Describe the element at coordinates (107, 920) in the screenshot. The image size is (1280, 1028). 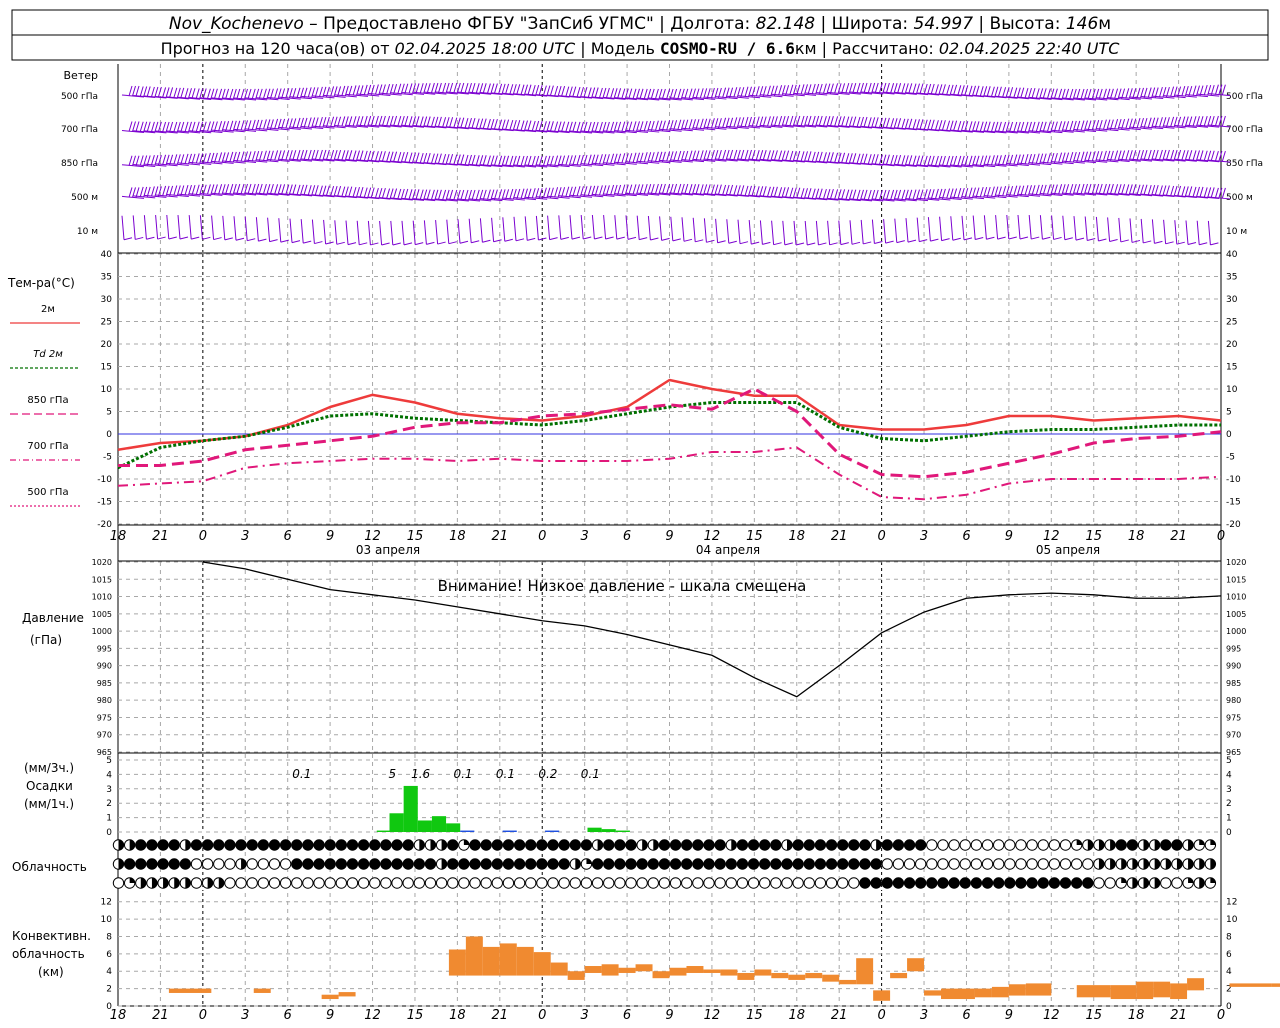
I see `convective-tick-left: 10` at that location.